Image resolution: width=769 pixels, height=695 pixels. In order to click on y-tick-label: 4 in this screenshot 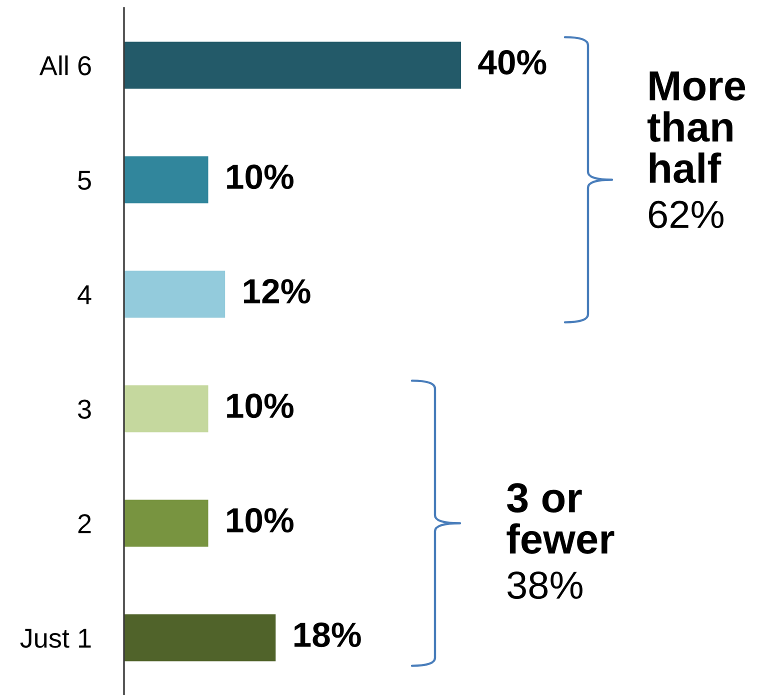, I will do `click(85, 294)`.